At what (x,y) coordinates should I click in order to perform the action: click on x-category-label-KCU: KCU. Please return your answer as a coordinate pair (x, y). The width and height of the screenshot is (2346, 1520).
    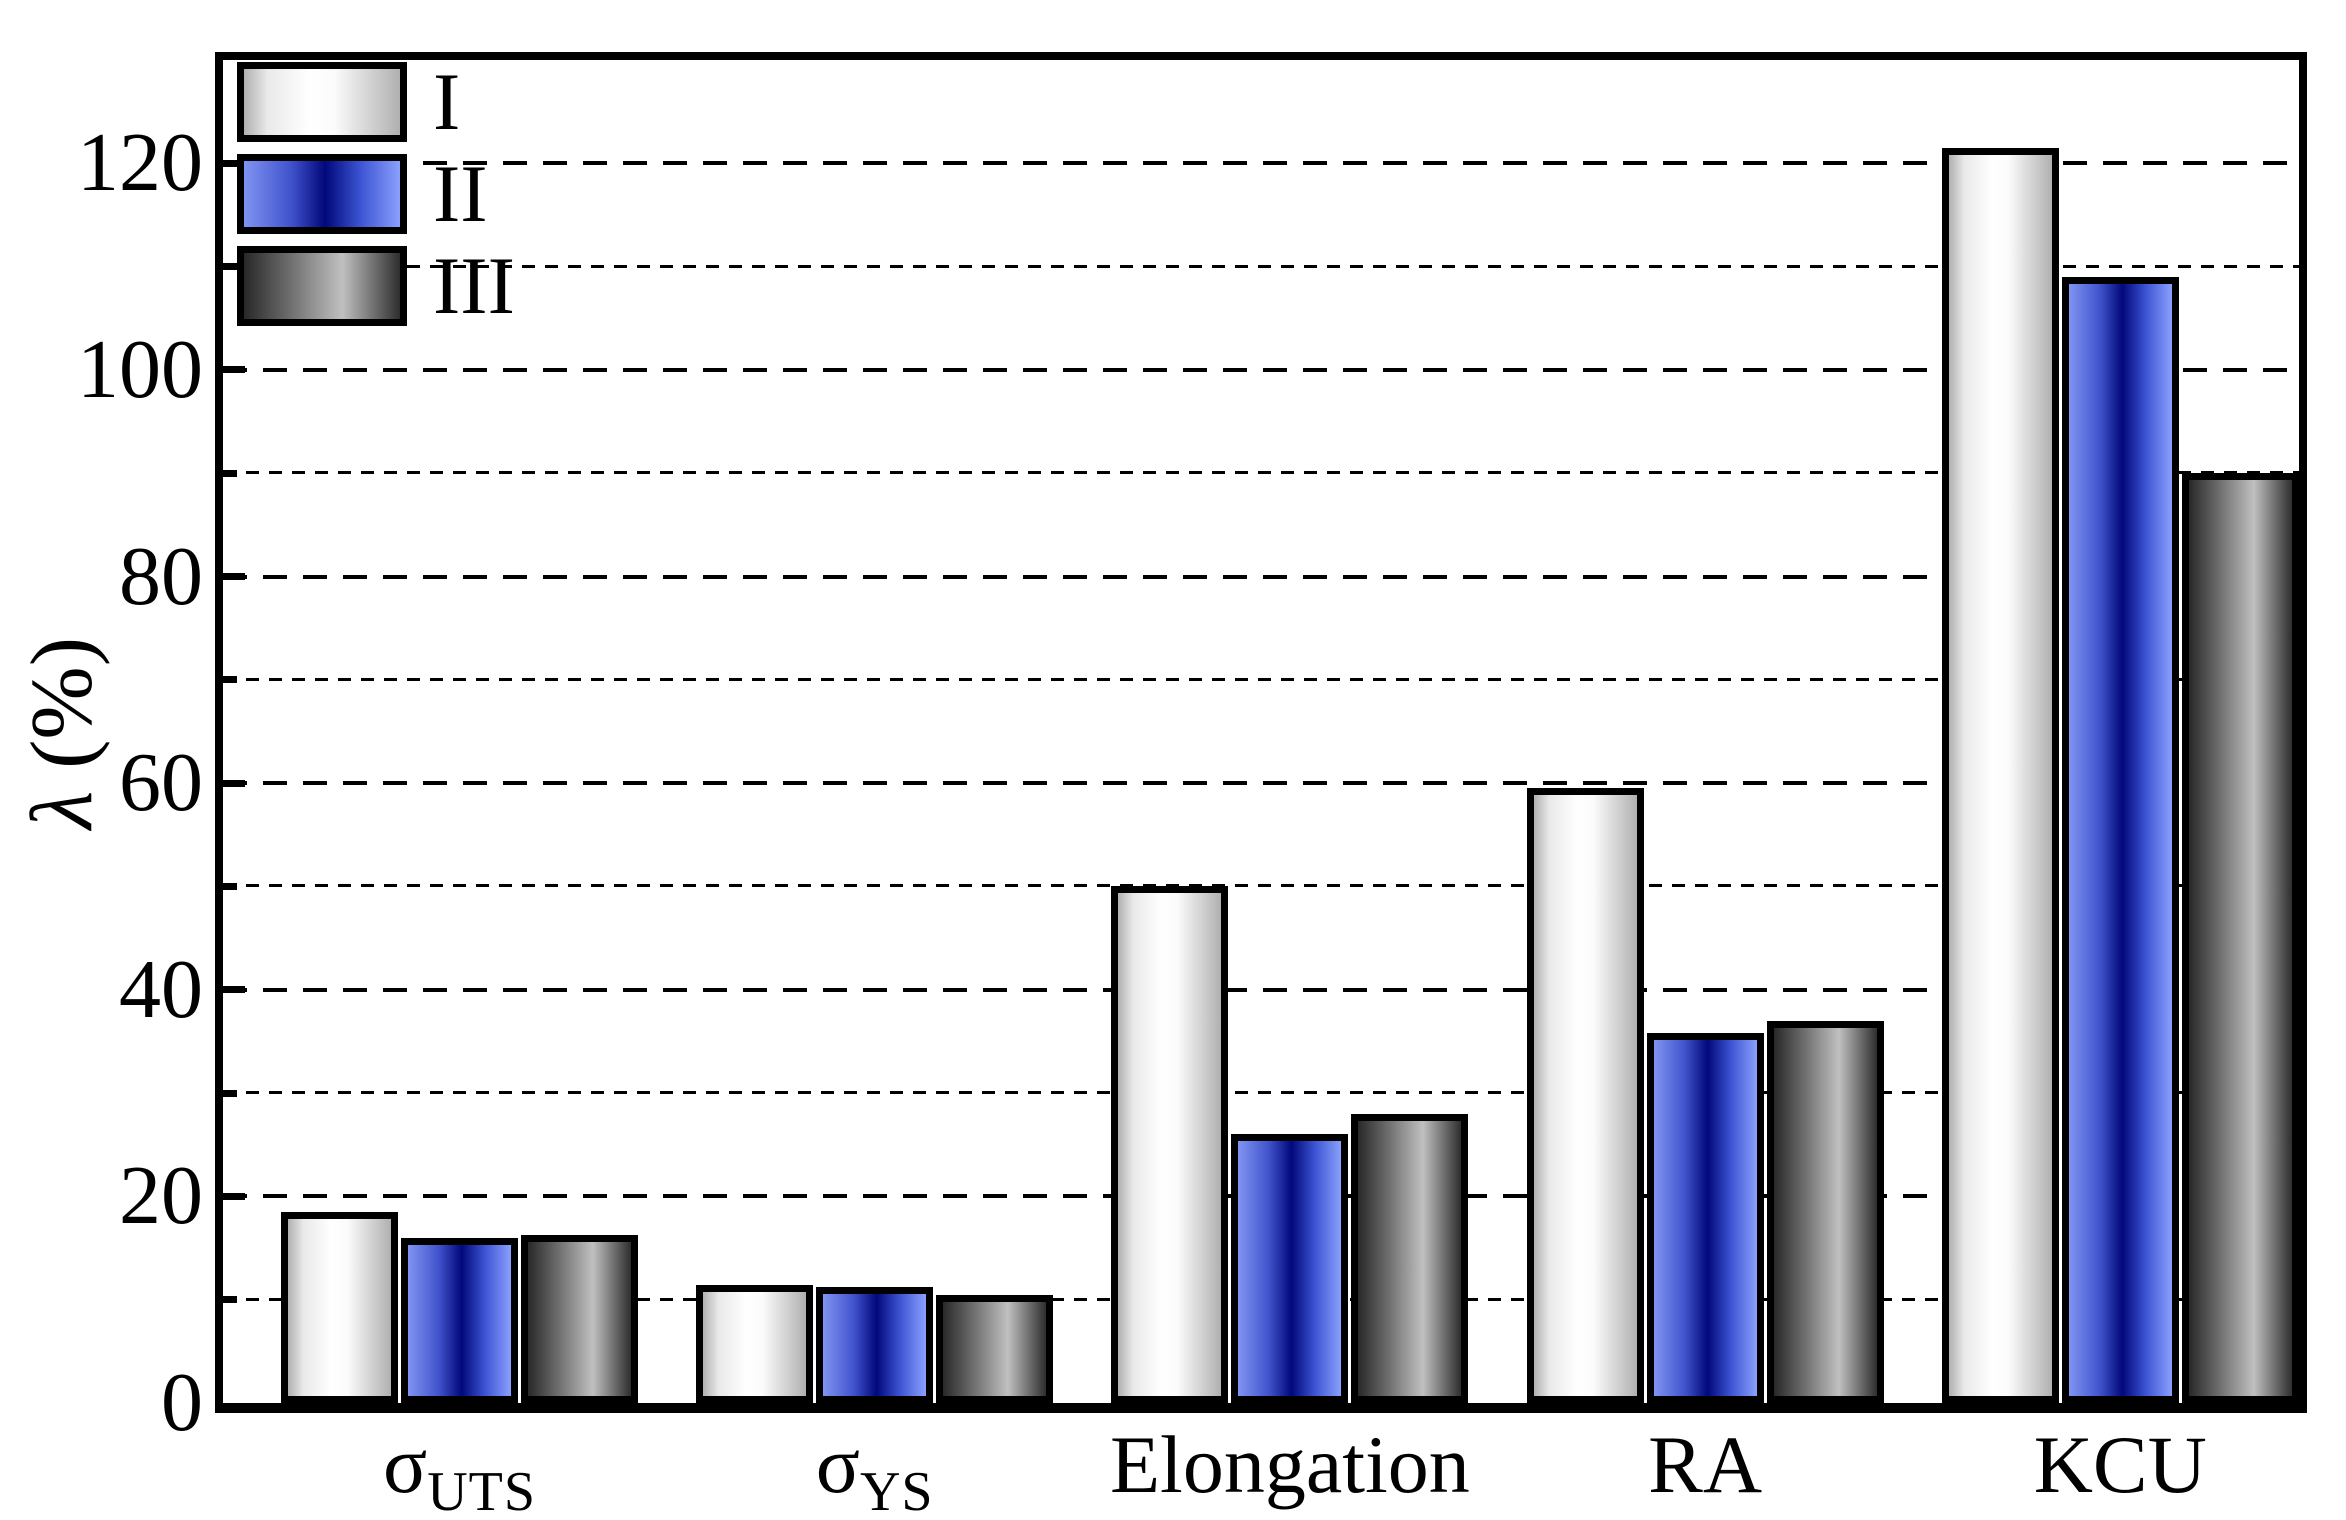
    Looking at the image, I should click on (2120, 1464).